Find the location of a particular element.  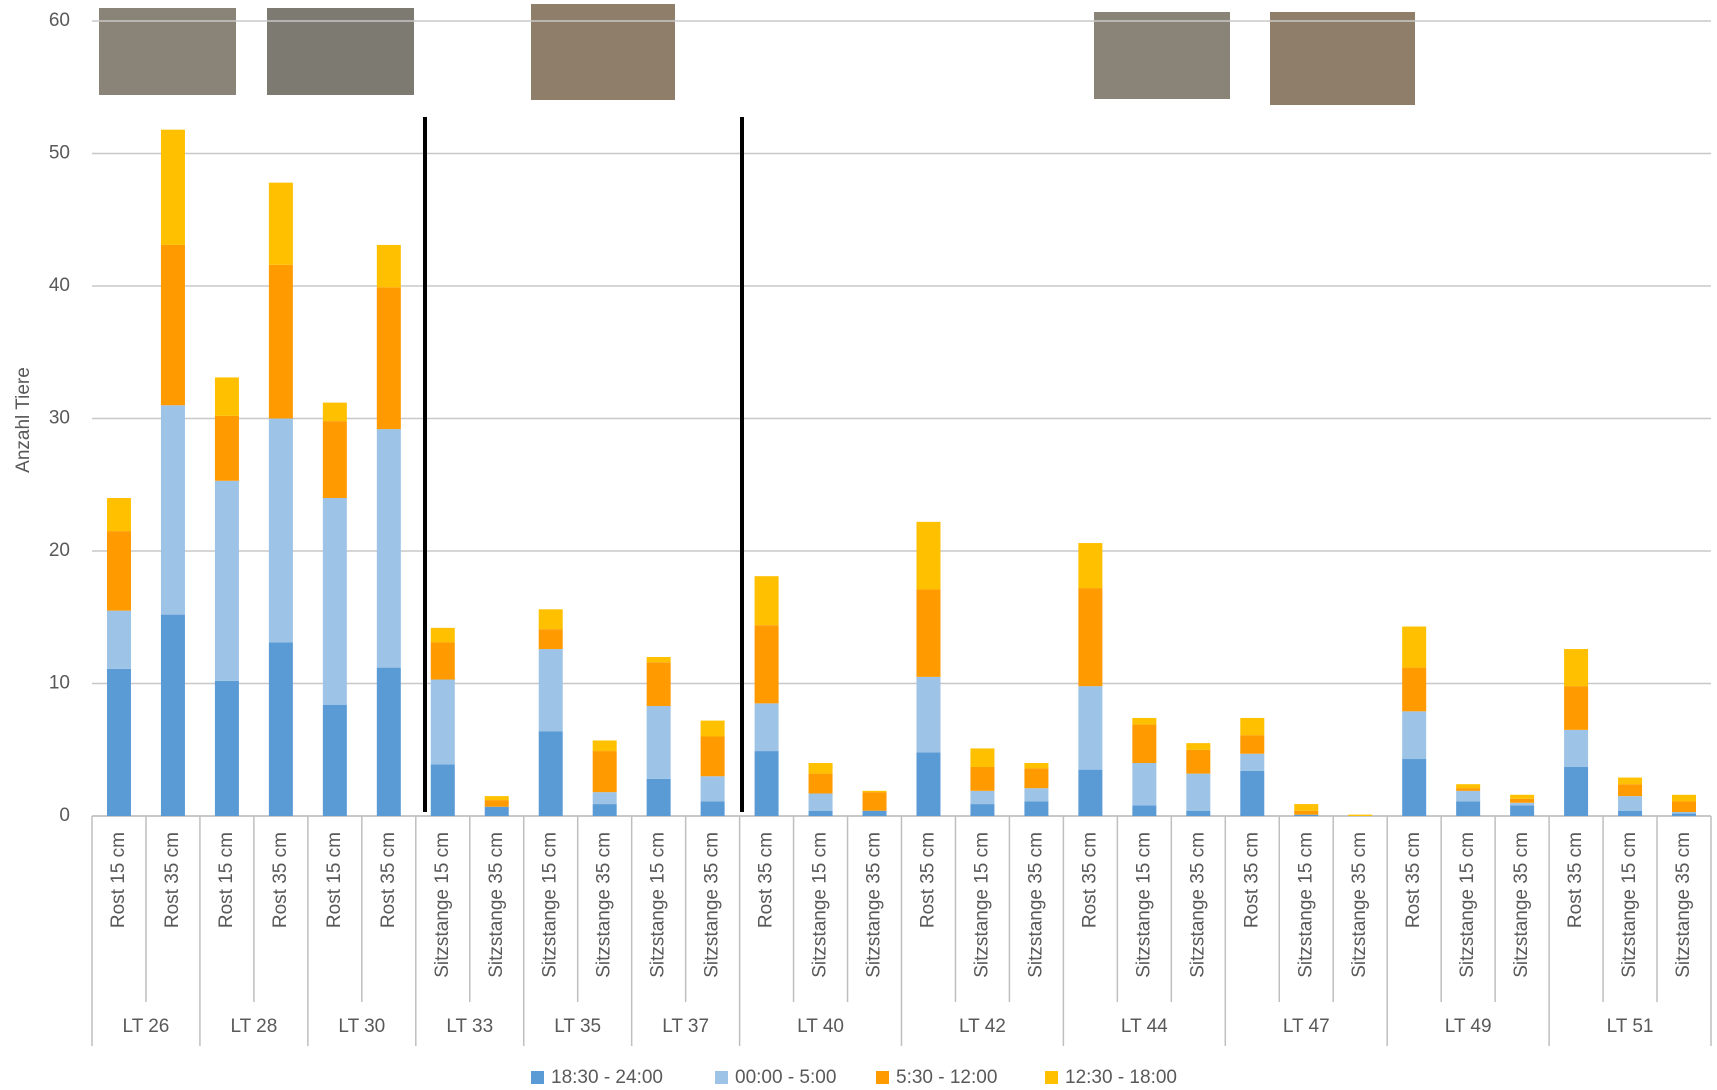

y-axis-label: Anzahl Tiere is located at coordinates (23, 420).